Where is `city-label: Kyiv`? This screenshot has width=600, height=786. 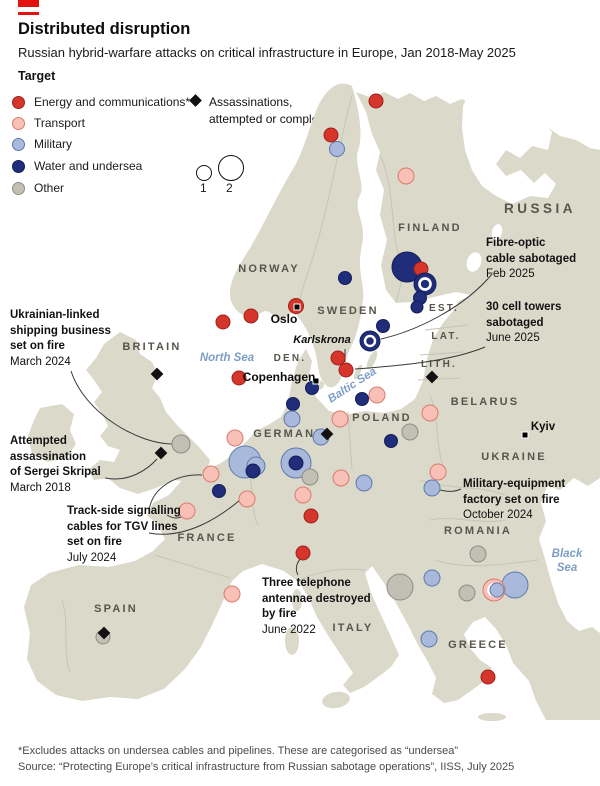
city-label: Kyiv is located at coordinates (543, 427).